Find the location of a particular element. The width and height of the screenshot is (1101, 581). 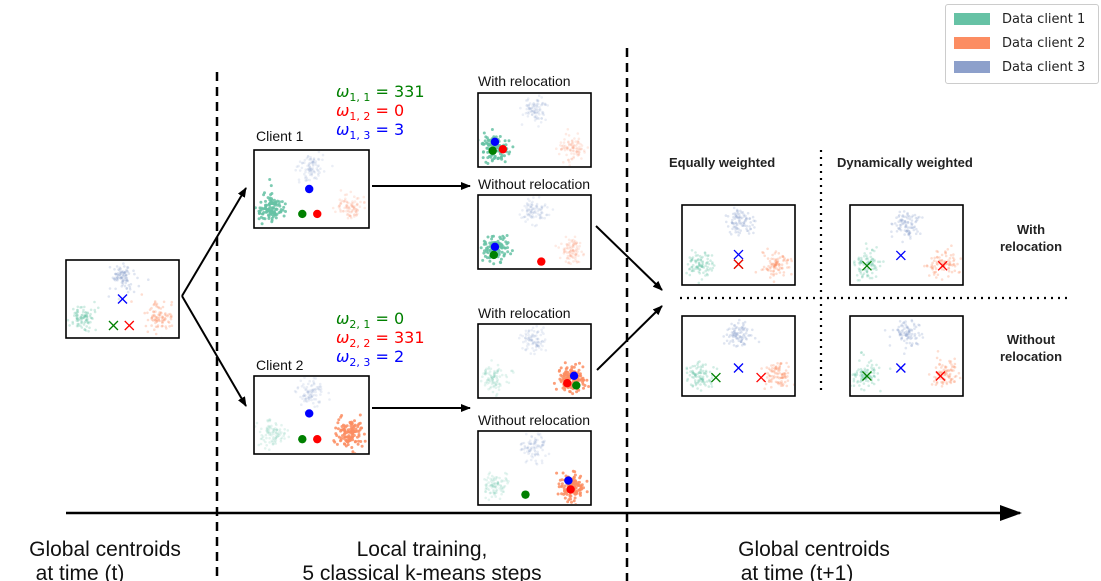

dynamically-weighted-heading: Dynamically weighted is located at coordinates (905, 162).